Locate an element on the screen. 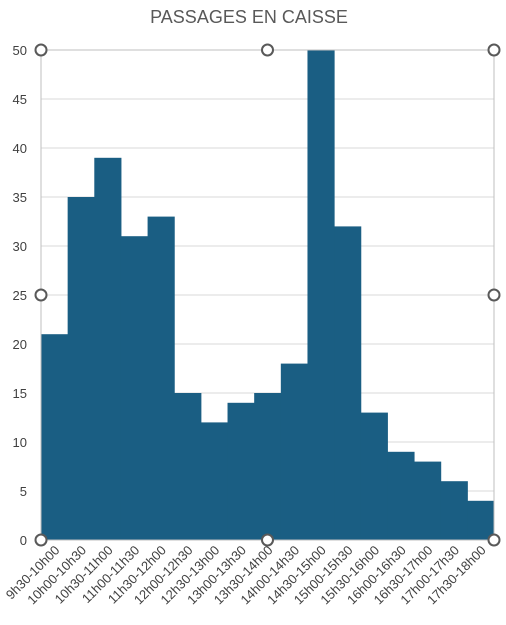 The width and height of the screenshot is (506, 625). y-tick-label: 45 is located at coordinates (20, 99).